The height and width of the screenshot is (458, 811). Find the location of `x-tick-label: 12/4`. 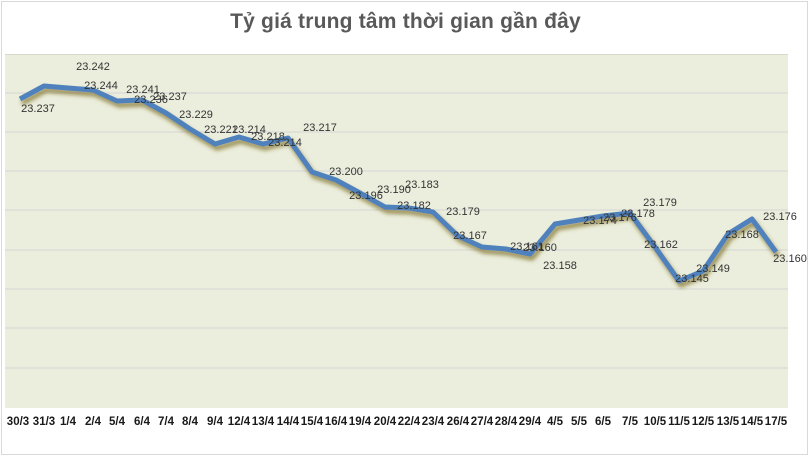

x-tick-label: 12/4 is located at coordinates (239, 422).